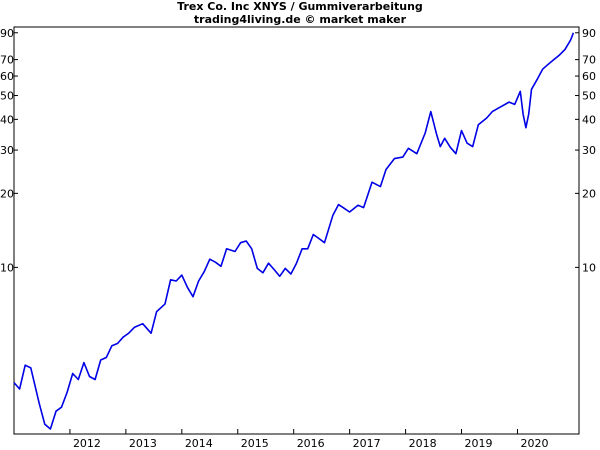 This screenshot has height=450, width=600. I want to click on y-tick-label-left: 40, so click(7, 119).